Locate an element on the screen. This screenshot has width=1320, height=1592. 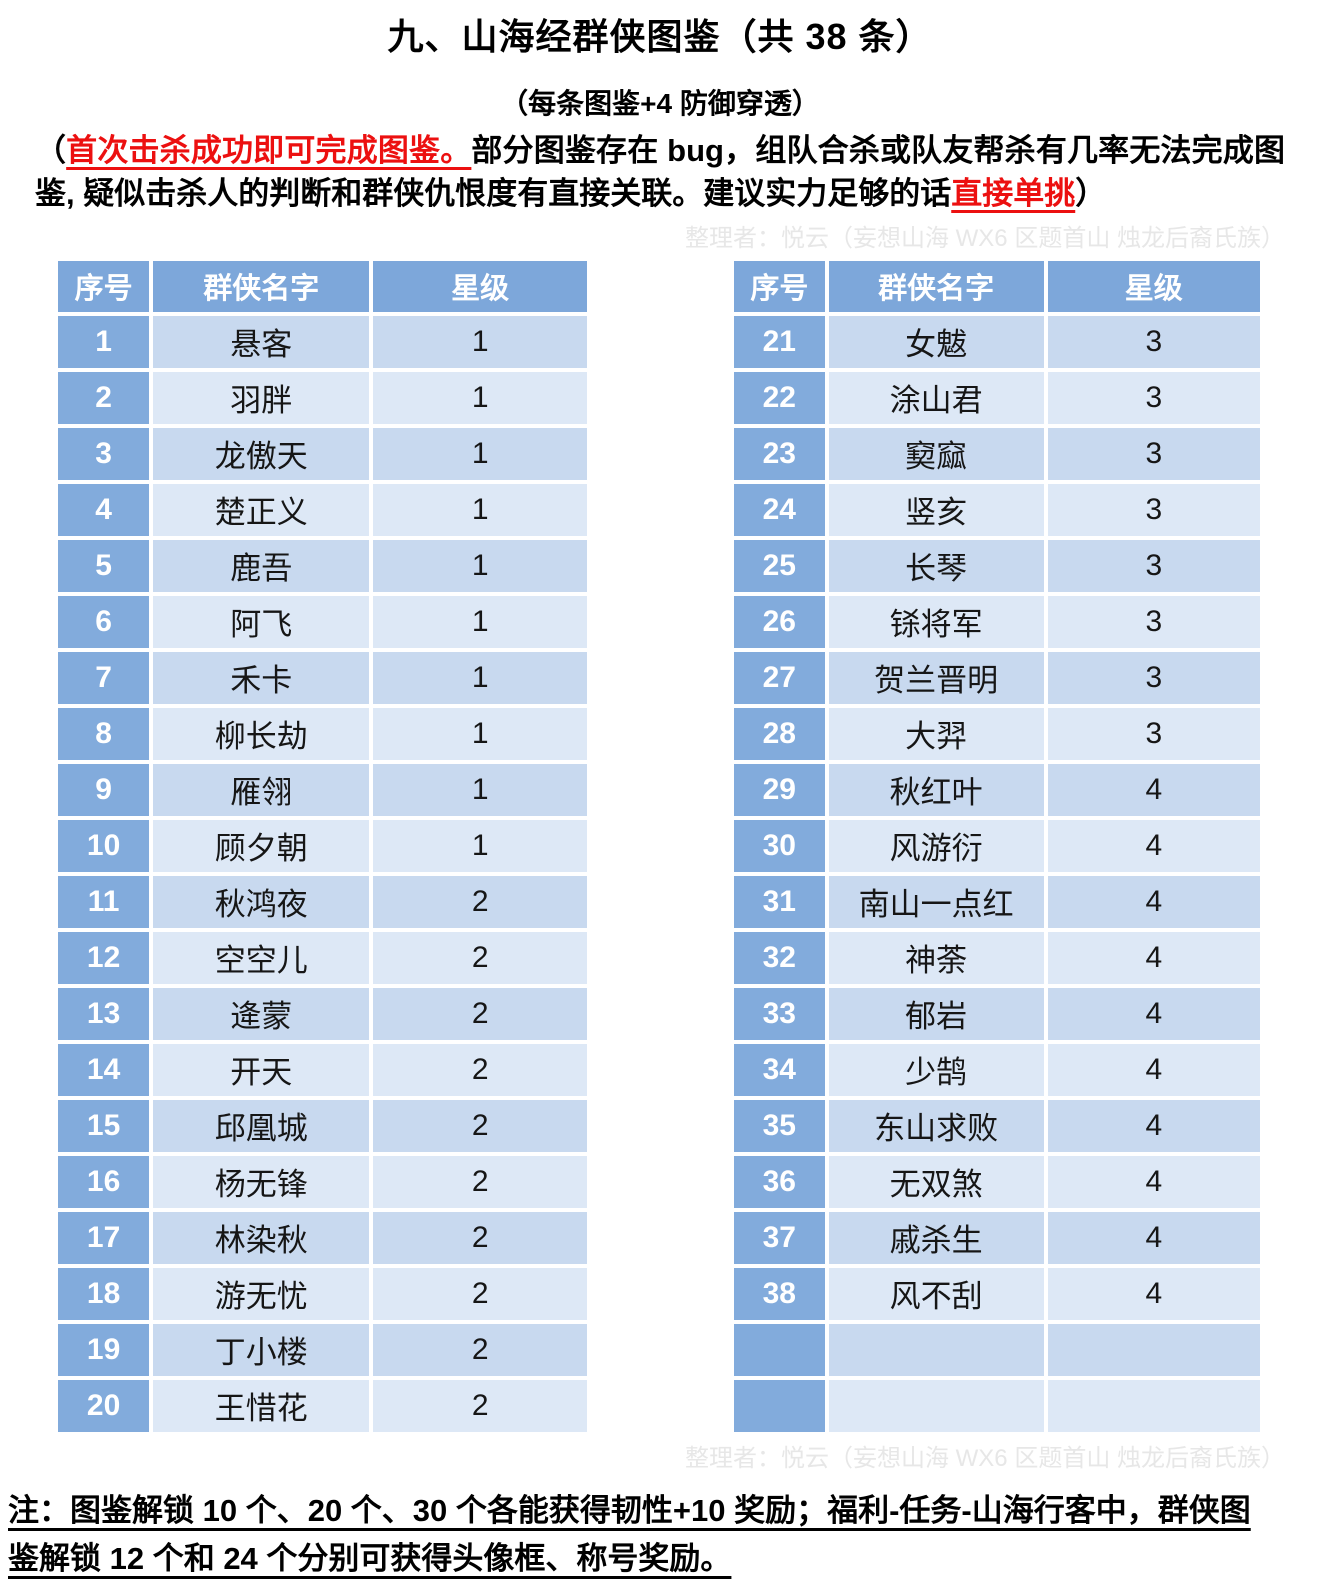
star-cell is located at coordinates (1153, 1405).